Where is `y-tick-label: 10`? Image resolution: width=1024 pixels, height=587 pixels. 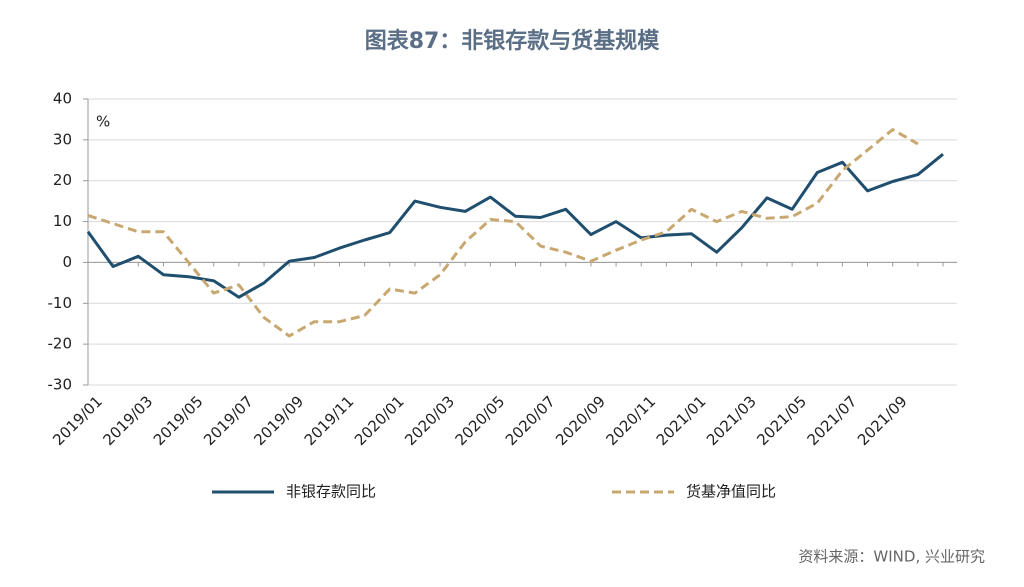
y-tick-label: 10 is located at coordinates (62, 221).